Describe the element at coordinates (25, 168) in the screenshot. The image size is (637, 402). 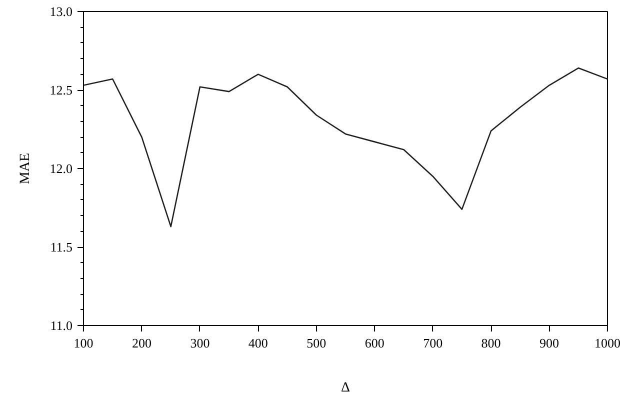
I see `y-axis-title: MAE` at that location.